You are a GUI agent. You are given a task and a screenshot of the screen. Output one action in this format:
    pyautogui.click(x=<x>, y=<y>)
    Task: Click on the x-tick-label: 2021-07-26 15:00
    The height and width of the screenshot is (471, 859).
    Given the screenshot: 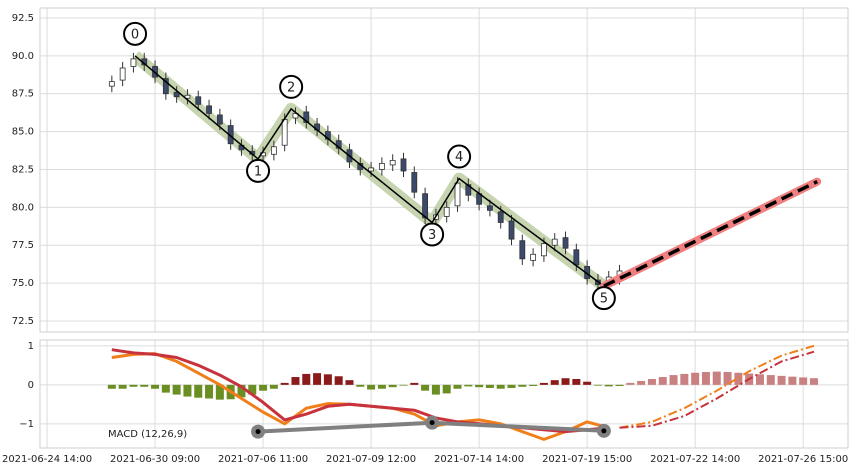 What is the action you would take?
    pyautogui.click(x=803, y=459)
    